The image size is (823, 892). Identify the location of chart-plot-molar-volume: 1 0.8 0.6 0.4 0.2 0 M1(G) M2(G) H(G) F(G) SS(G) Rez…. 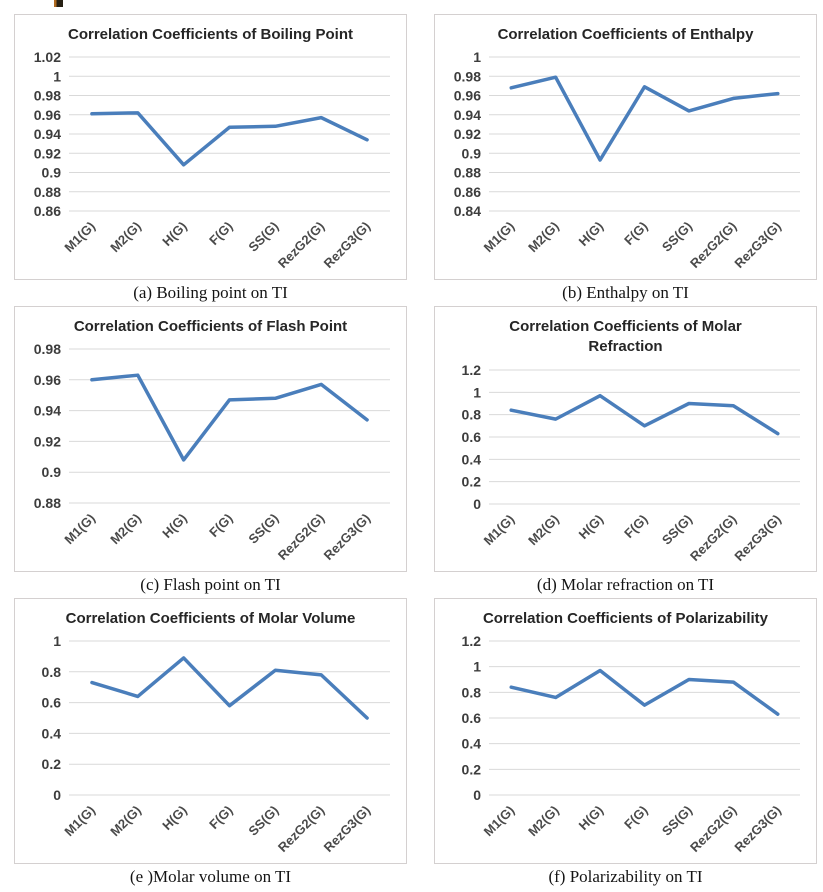
(210, 746).